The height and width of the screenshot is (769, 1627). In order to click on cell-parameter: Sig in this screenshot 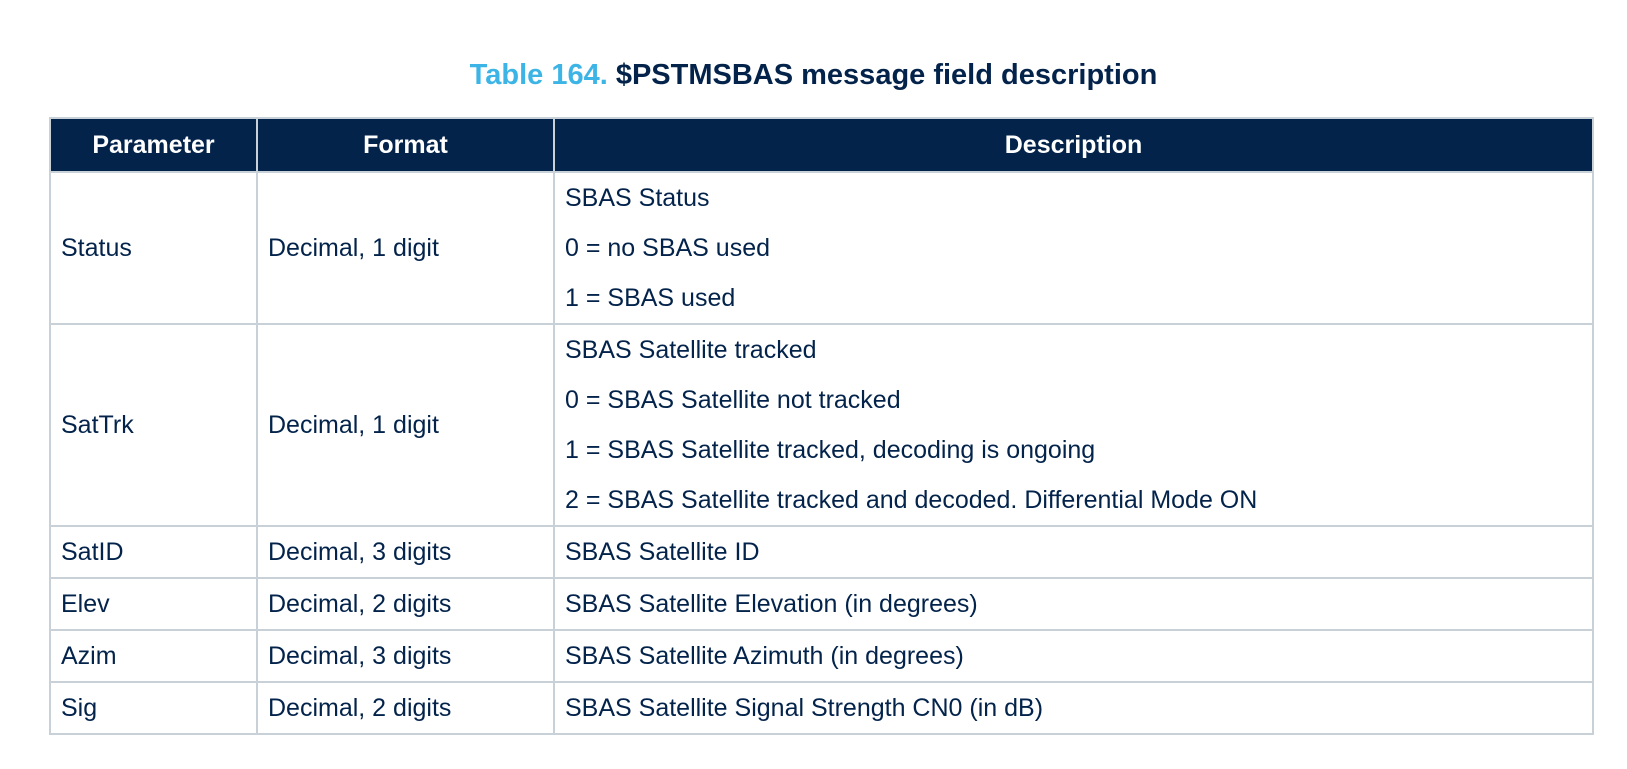, I will do `click(153, 708)`.